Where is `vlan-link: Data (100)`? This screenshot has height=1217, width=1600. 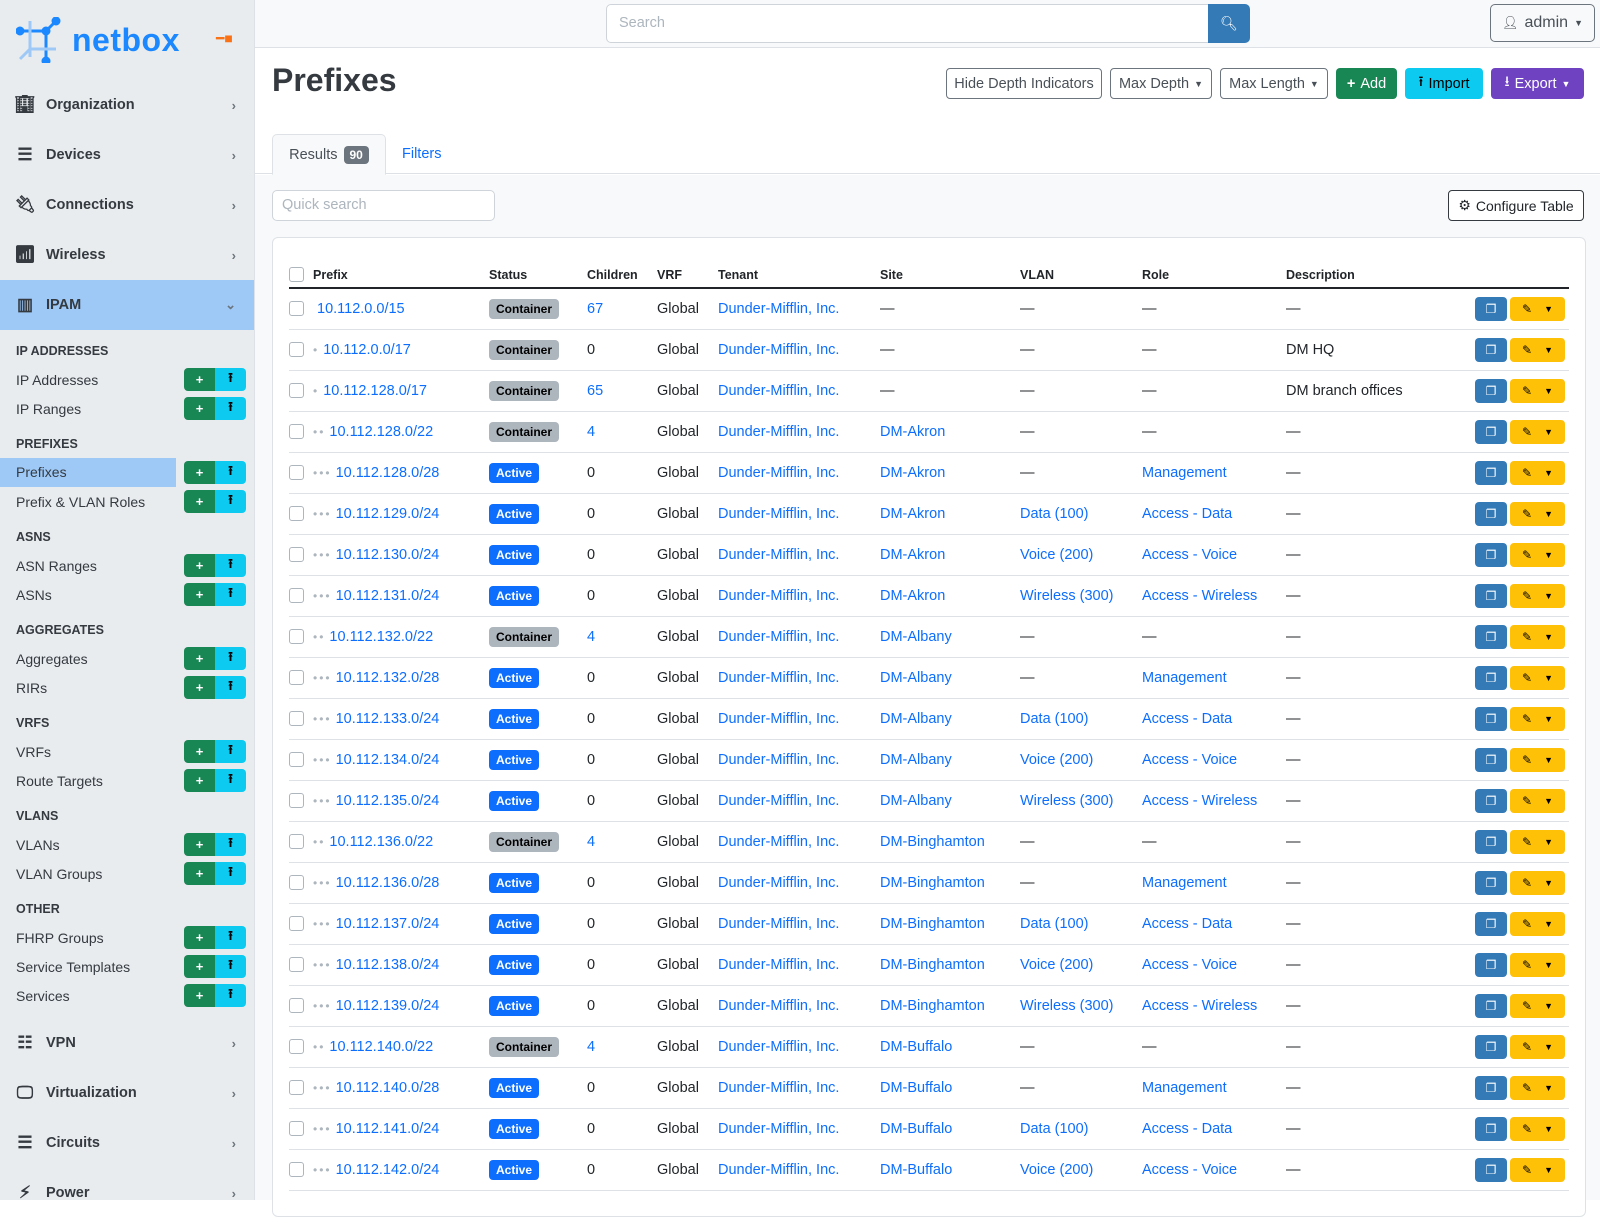
vlan-link: Data (100) is located at coordinates (1054, 1128).